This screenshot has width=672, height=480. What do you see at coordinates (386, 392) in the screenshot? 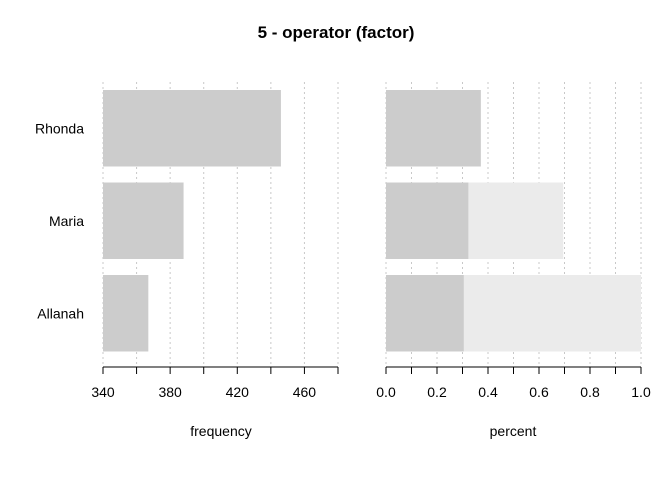
I see `x-tick-label: 0.0` at bounding box center [386, 392].